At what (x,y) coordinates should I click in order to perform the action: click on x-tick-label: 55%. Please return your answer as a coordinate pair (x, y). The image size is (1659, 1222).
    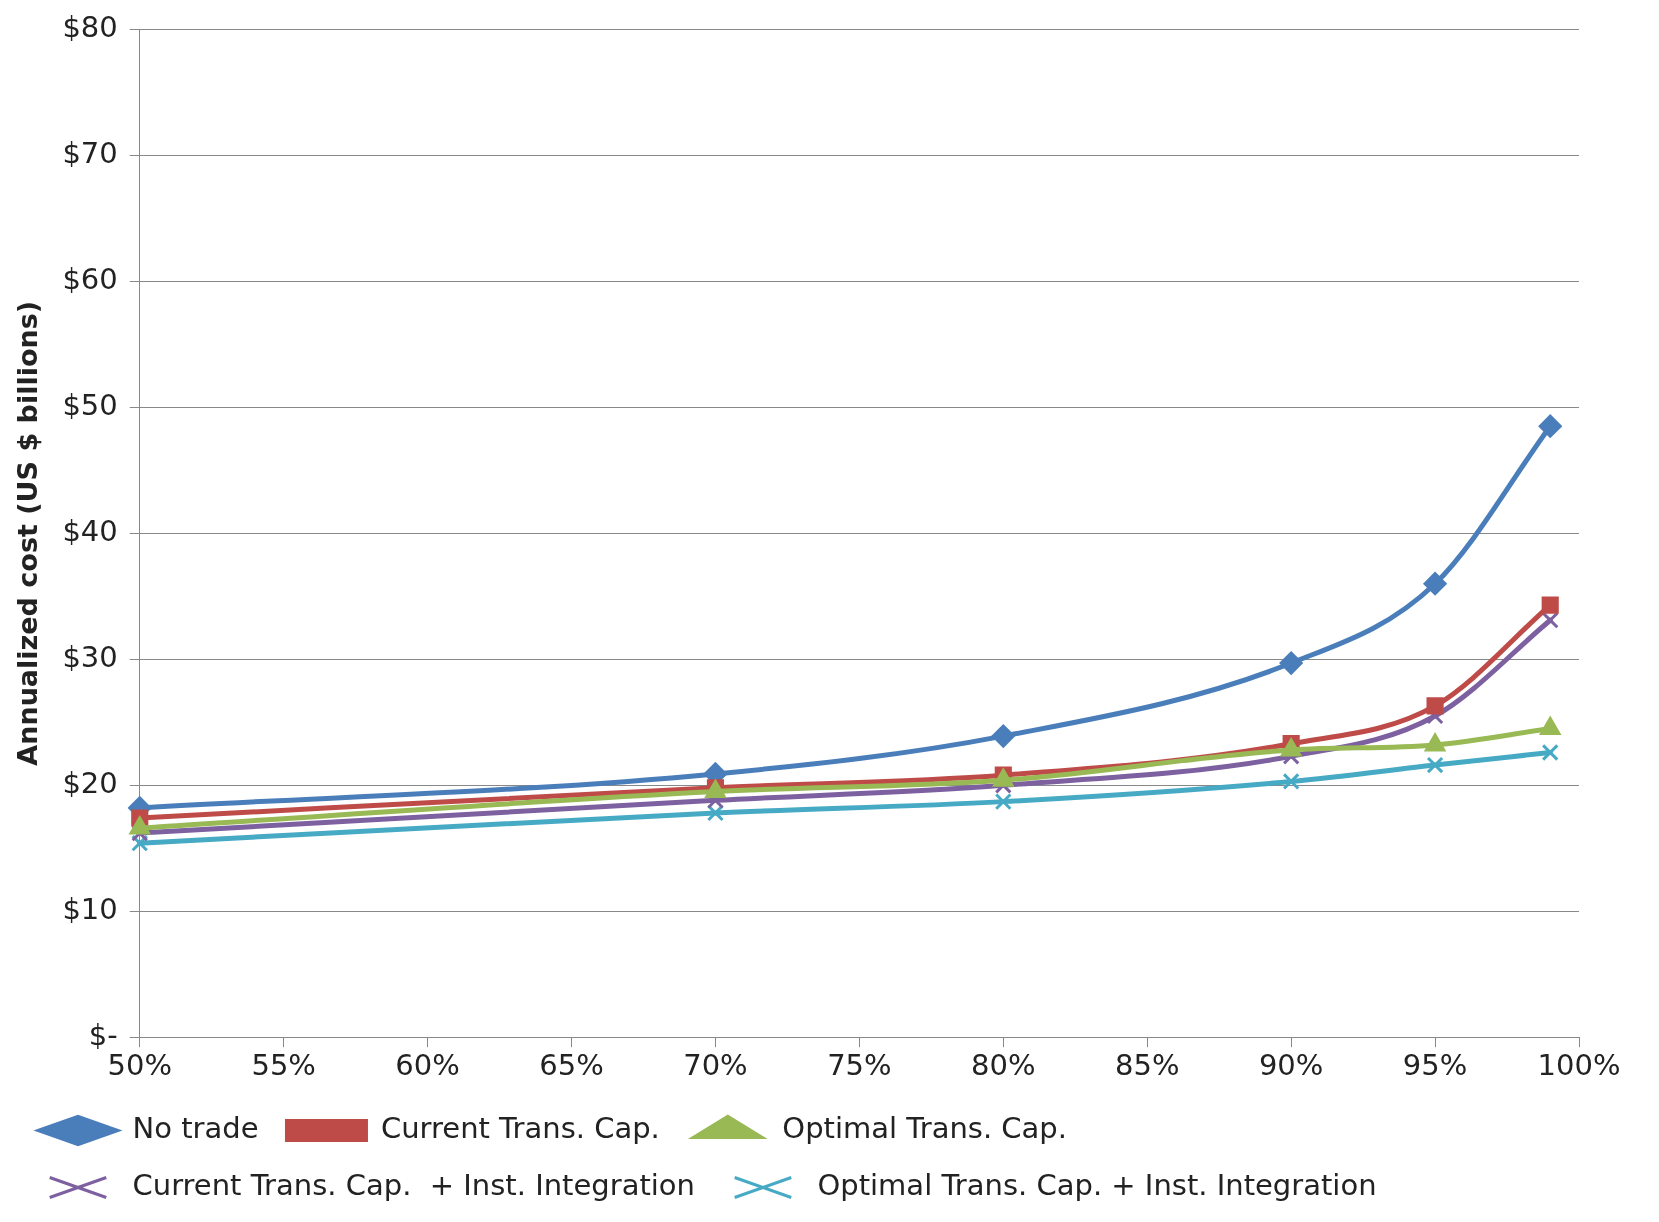
    Looking at the image, I should click on (283, 1065).